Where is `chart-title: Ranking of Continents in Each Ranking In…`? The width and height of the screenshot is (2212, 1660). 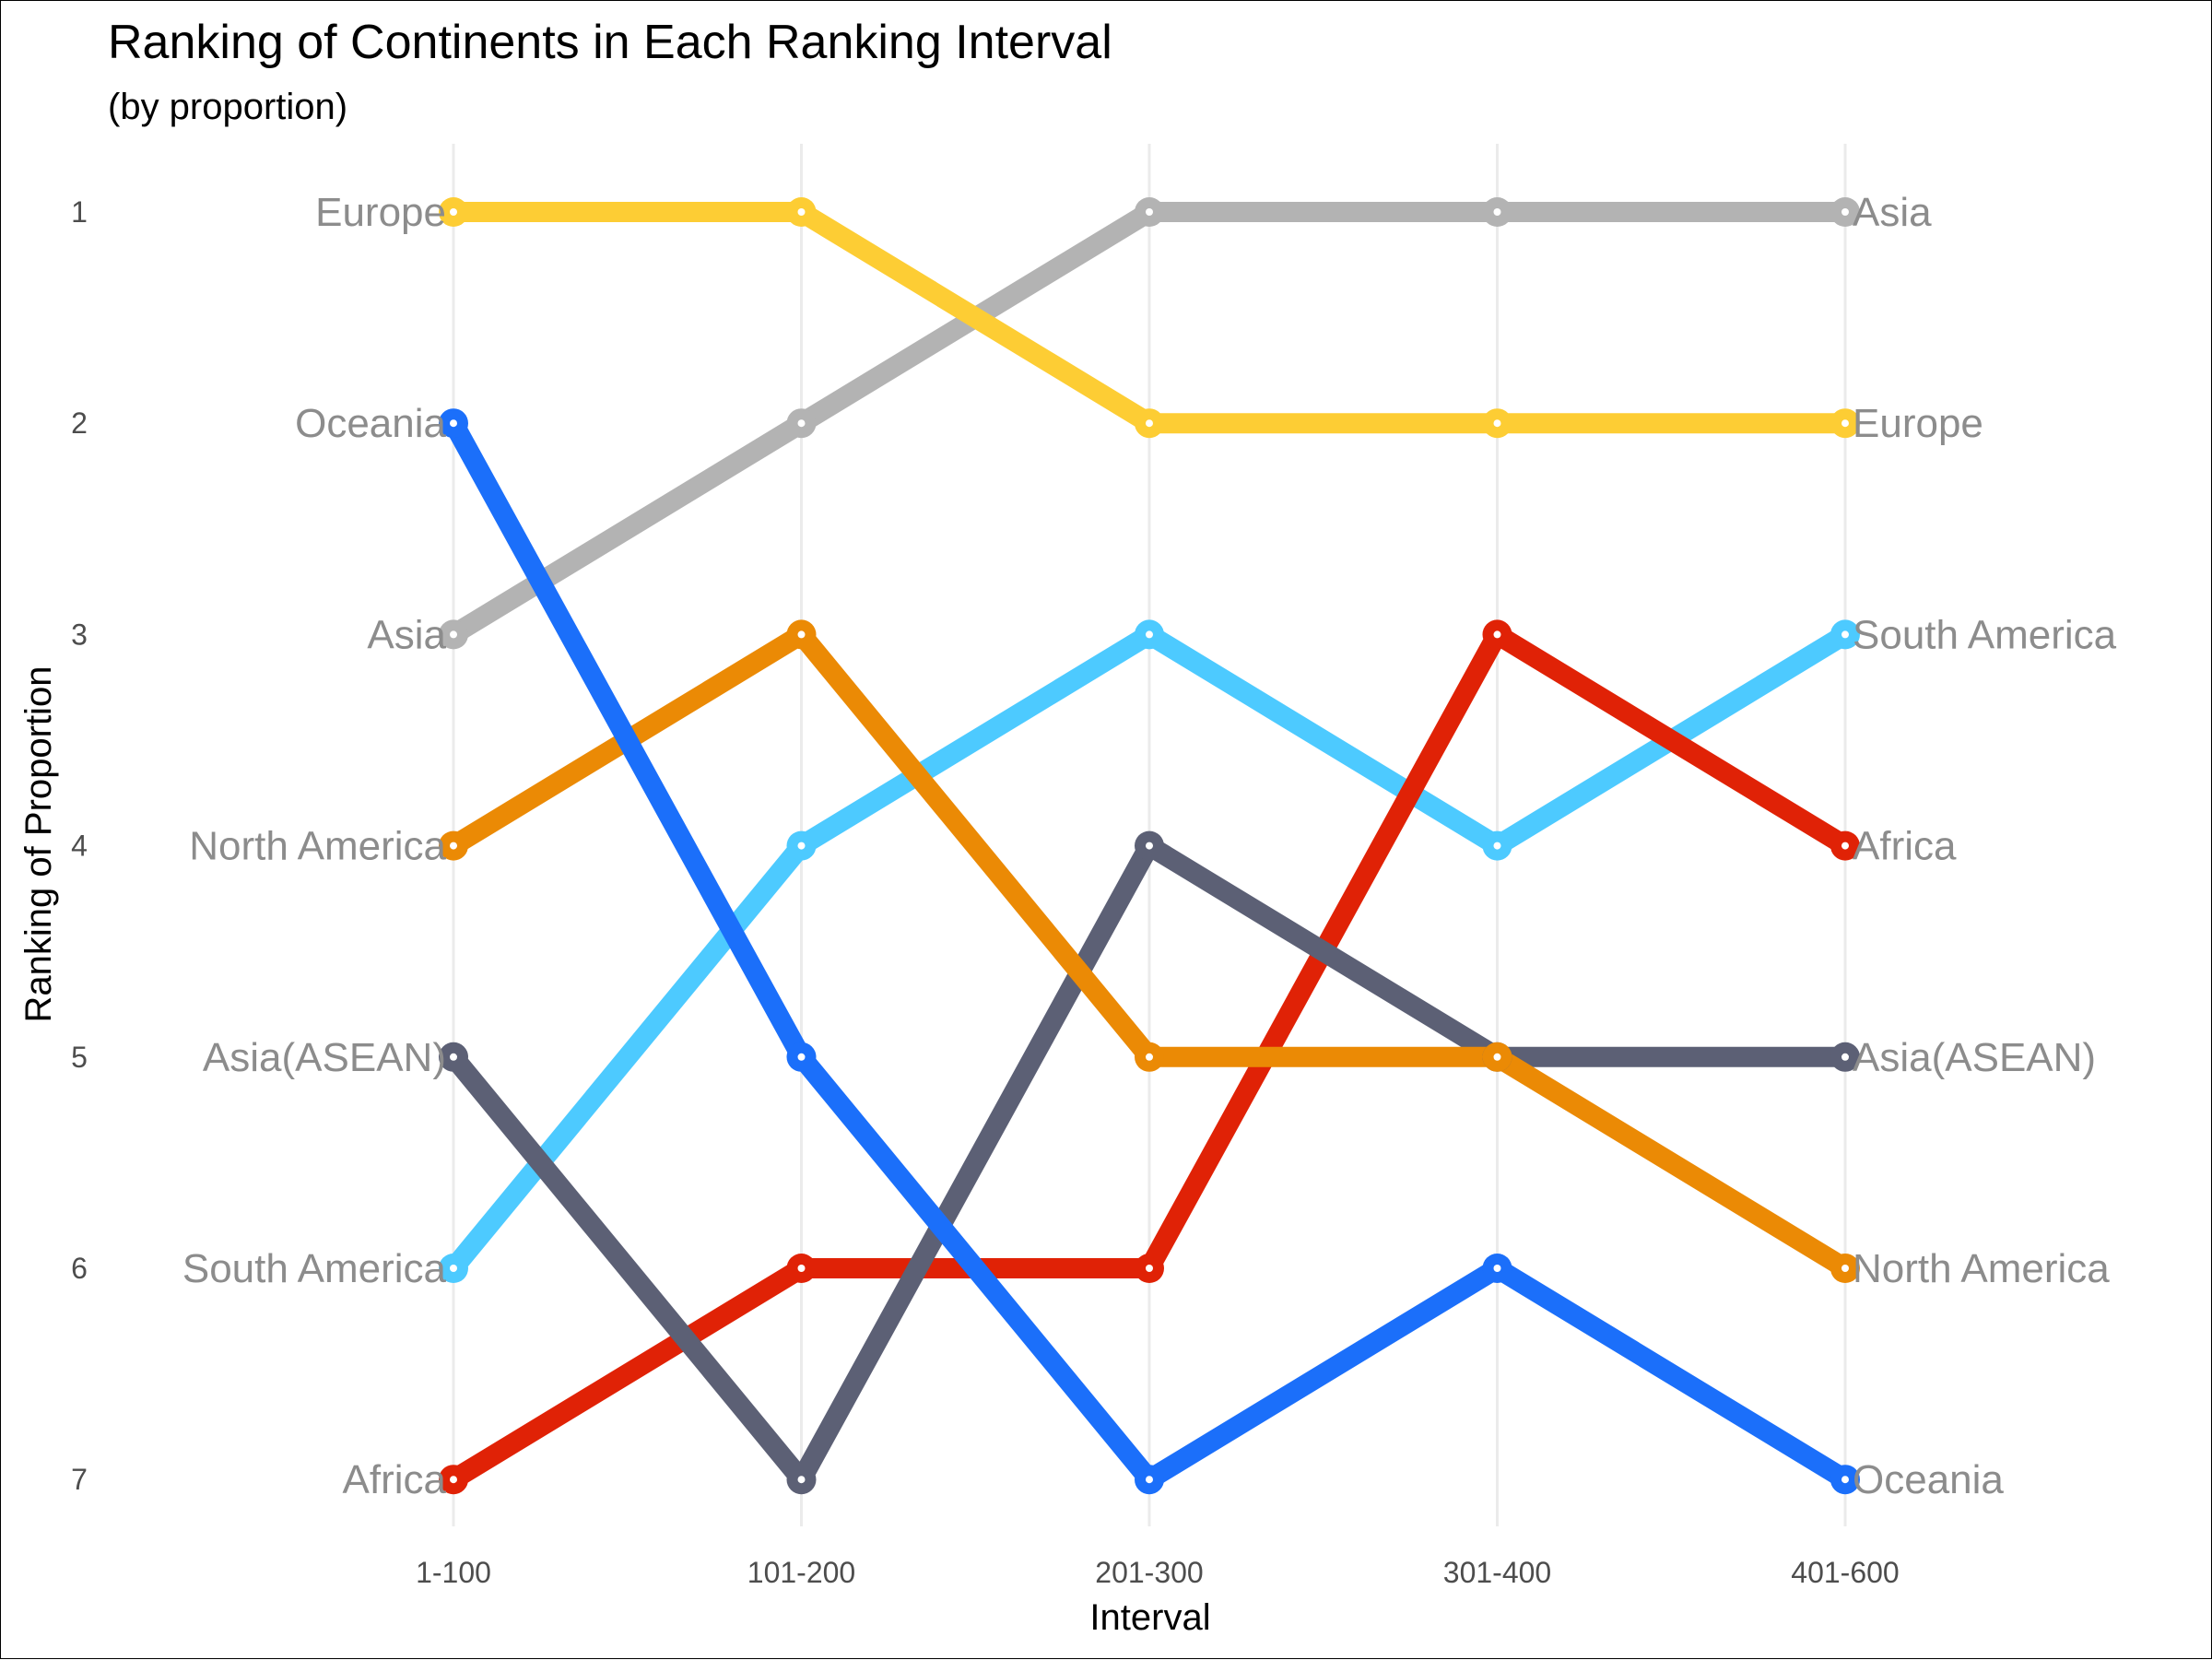
chart-title: Ranking of Continents in Each Ranking In… is located at coordinates (610, 42).